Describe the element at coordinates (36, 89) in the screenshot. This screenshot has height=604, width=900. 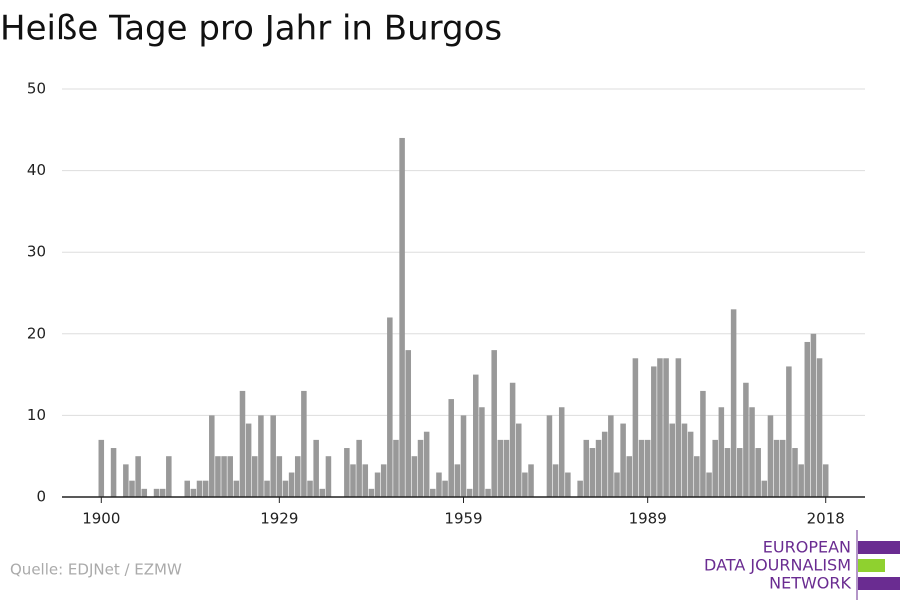
I see `y-tick-label: 50` at that location.